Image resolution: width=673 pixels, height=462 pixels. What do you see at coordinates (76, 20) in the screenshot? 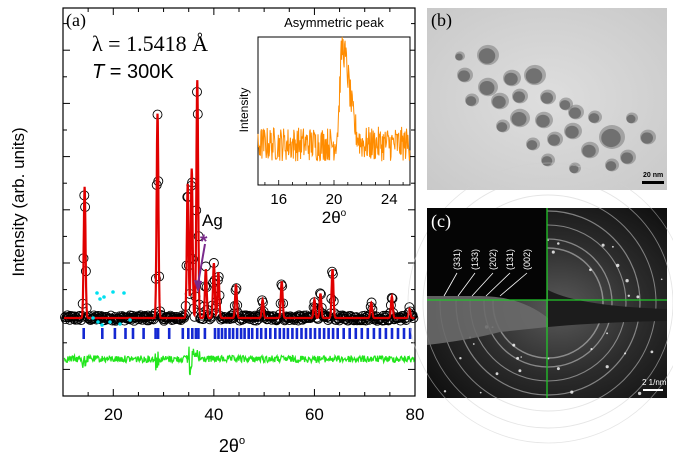
I see `panel-a-label: (a)` at bounding box center [76, 20].